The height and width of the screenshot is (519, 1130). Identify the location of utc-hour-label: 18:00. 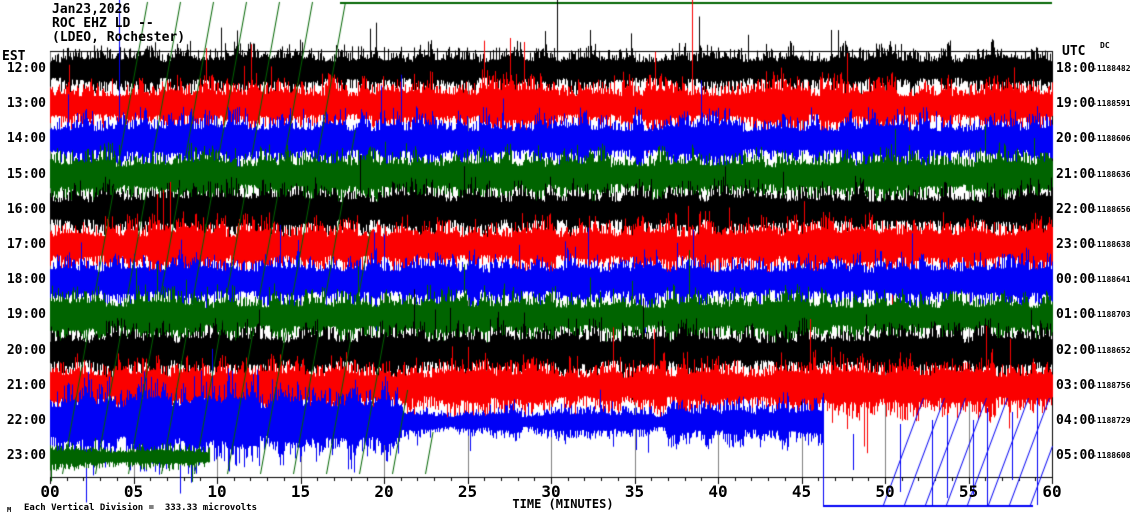
(1076, 68).